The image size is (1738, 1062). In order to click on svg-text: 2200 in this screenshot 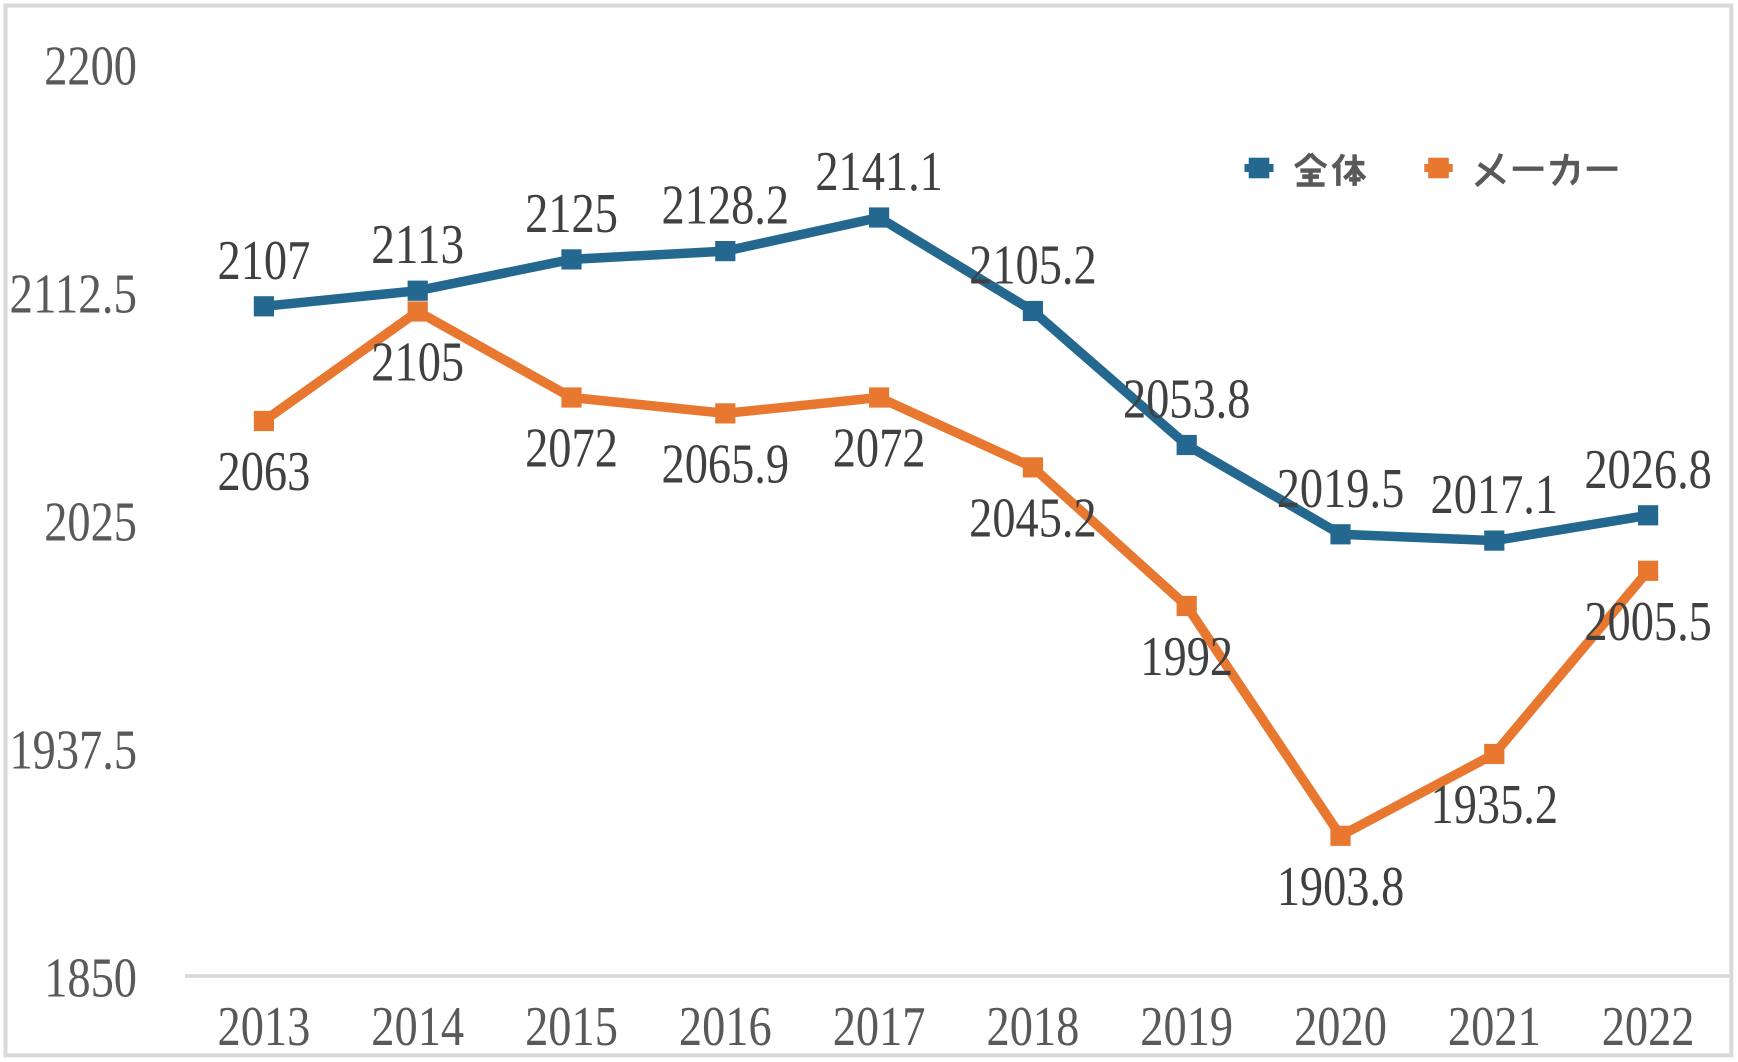, I will do `click(90, 67)`.